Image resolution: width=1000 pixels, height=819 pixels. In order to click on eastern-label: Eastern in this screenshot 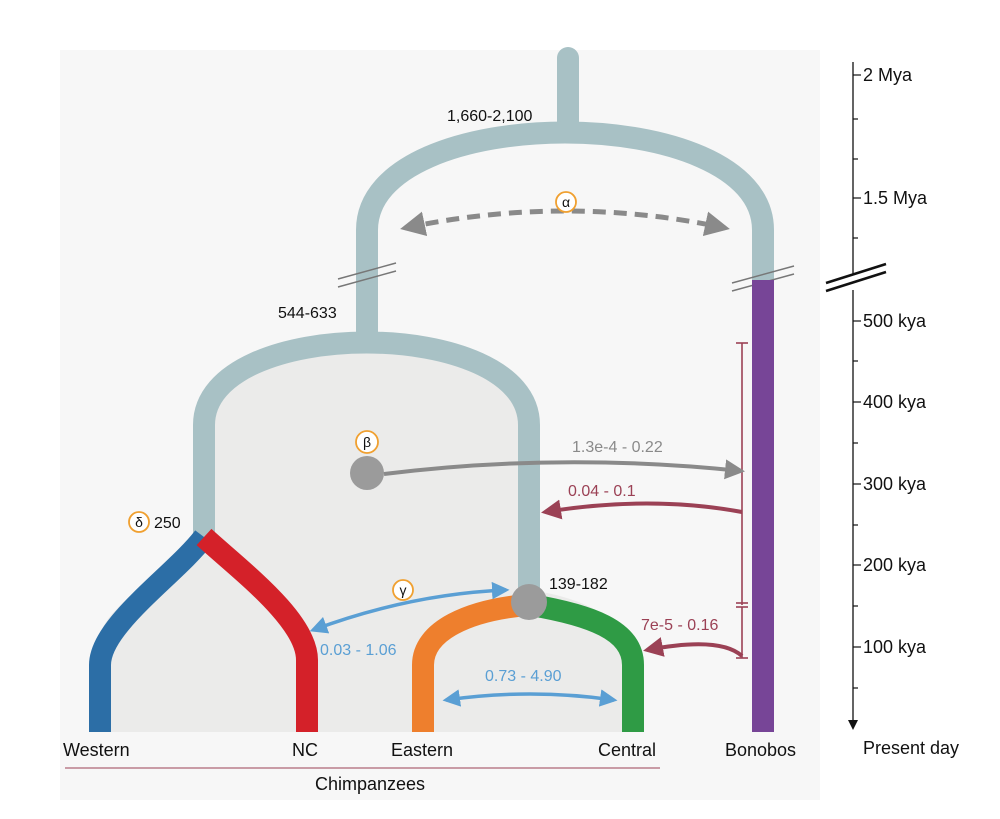, I will do `click(422, 750)`.